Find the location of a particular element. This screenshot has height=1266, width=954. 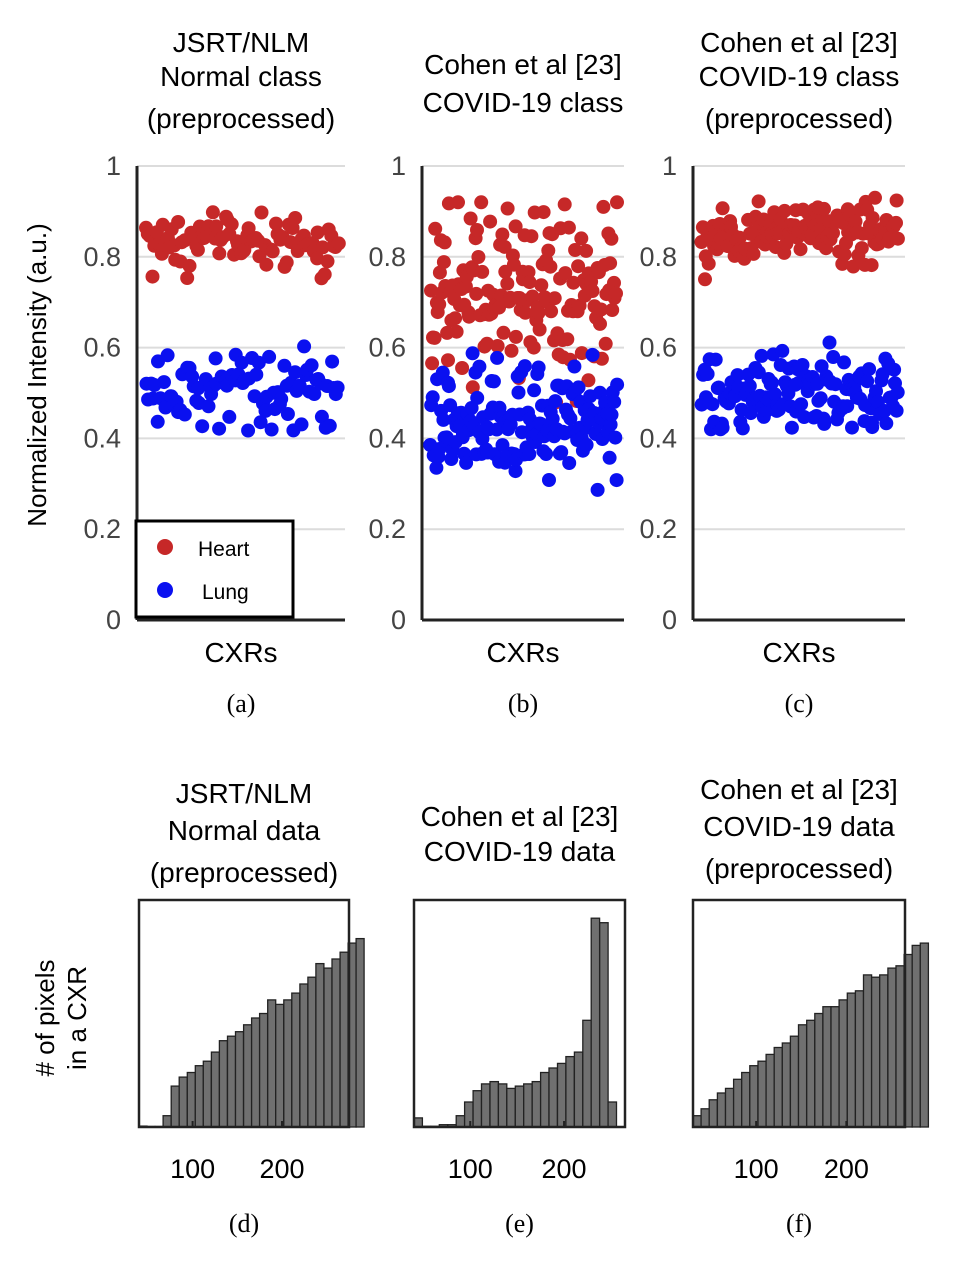

caption-f: (f) is located at coordinates (799, 1223).